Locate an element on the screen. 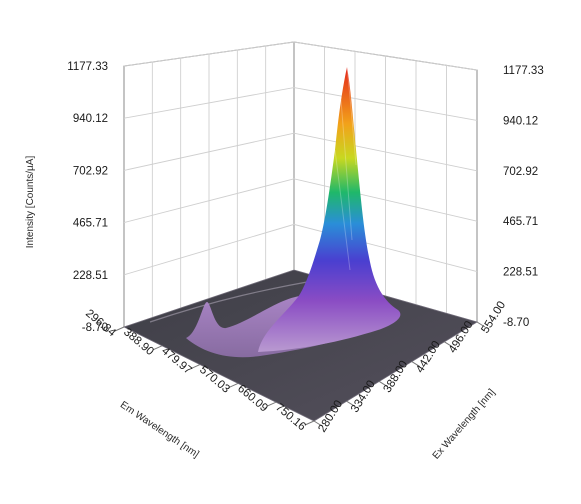  z-tick-label-right: 465.71 is located at coordinates (520, 222).